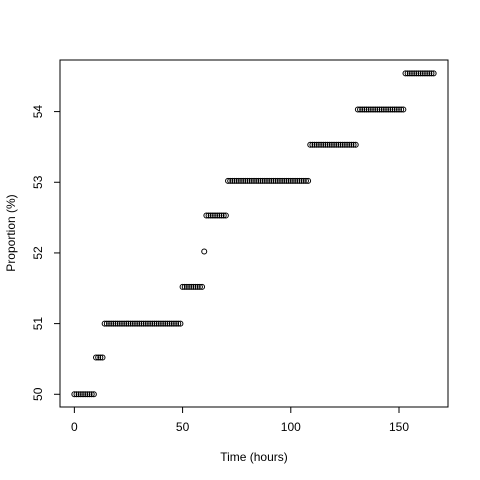 The image size is (480, 480). I want to click on y-tick-label: 50, so click(38, 394).